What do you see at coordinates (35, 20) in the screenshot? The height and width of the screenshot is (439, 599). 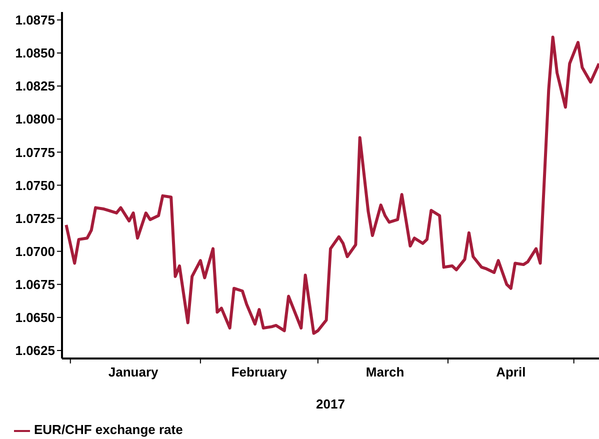 I see `y-tick-label: 1.0875` at bounding box center [35, 20].